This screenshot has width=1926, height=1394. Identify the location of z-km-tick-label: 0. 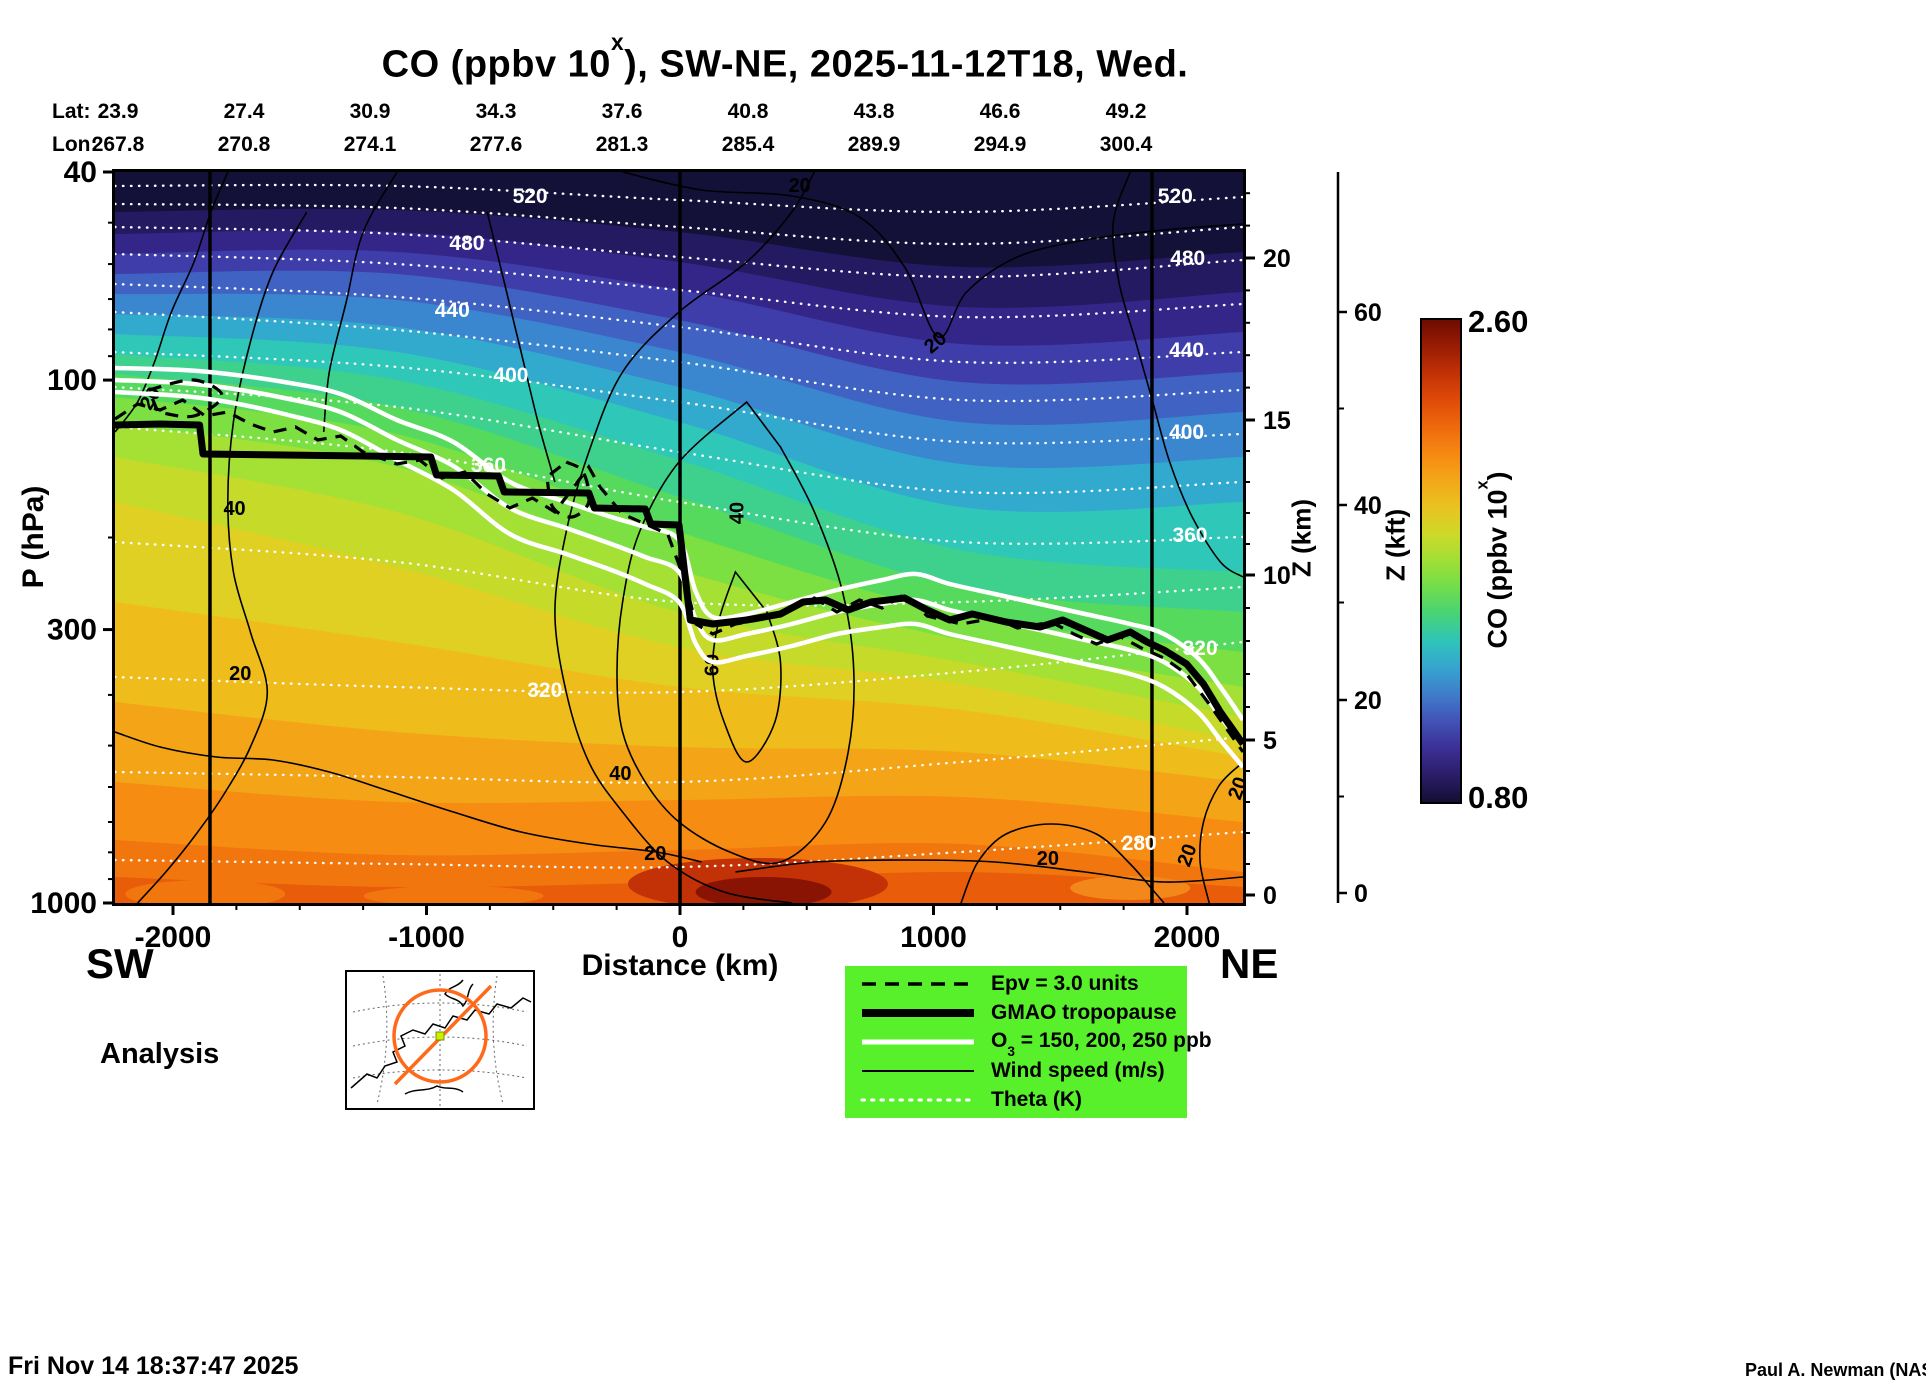
(1270, 896).